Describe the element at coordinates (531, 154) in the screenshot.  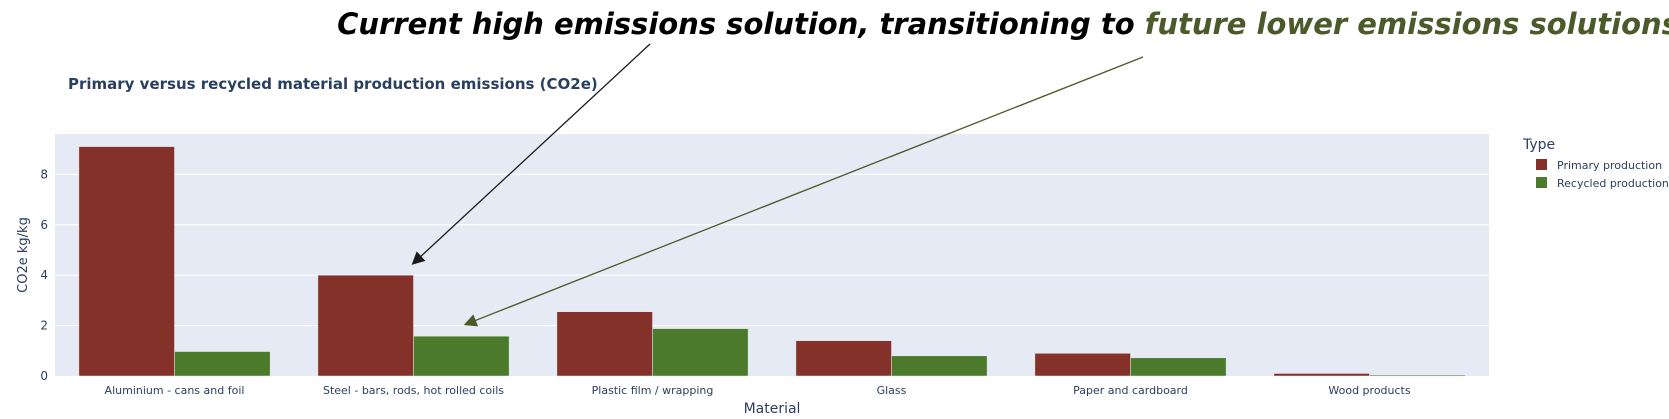
I see `annotation-arrow` at that location.